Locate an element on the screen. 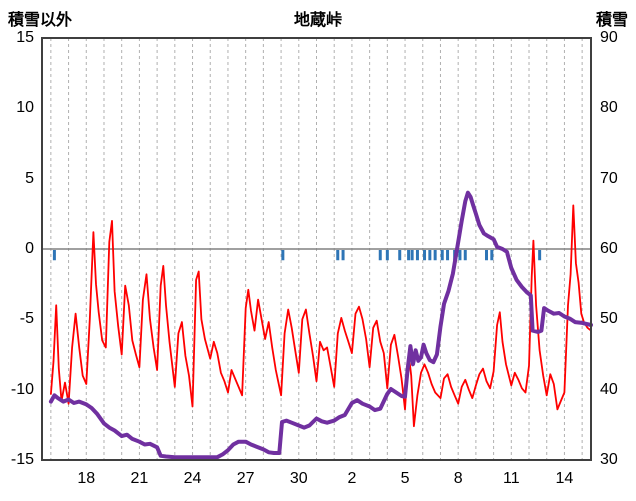  x-axis-tick-label: 8 is located at coordinates (458, 478).